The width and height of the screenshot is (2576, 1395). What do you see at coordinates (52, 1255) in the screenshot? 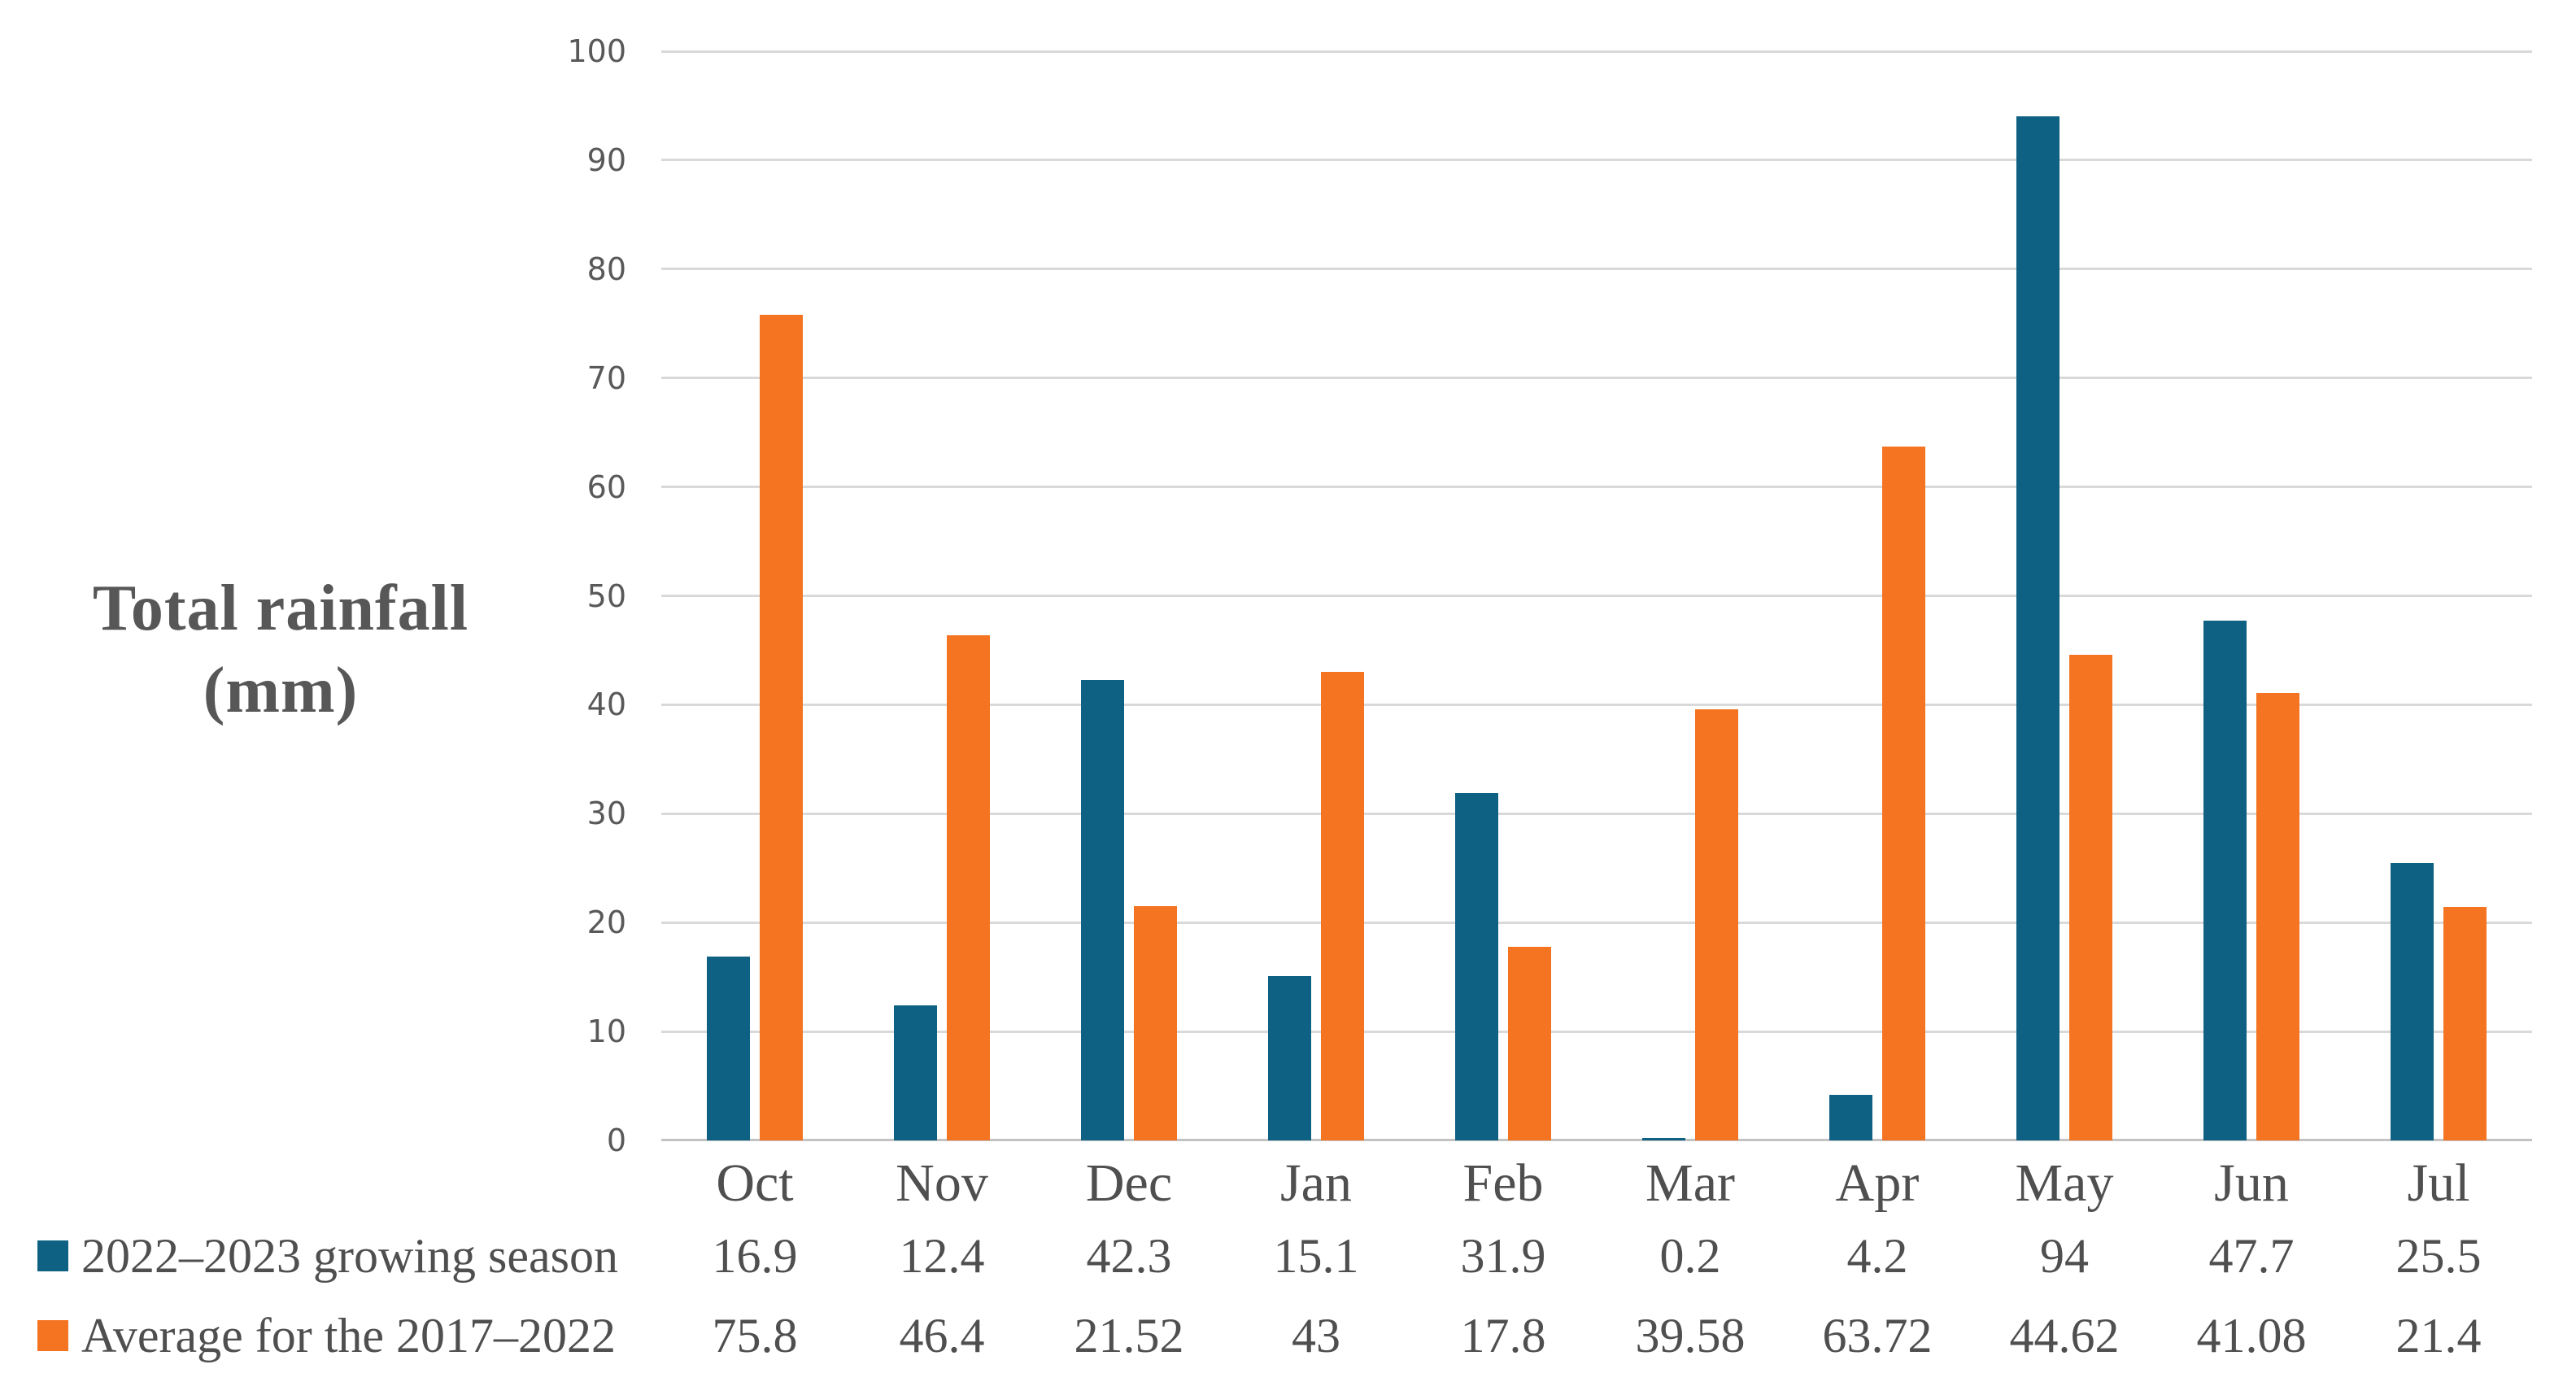
I see `legend-swatch-2022-2023-growing-season` at bounding box center [52, 1255].